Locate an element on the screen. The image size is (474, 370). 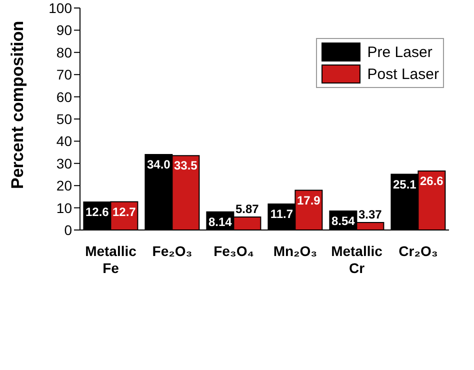
x-tick-label: Metallic Cr is located at coordinates (357, 259).